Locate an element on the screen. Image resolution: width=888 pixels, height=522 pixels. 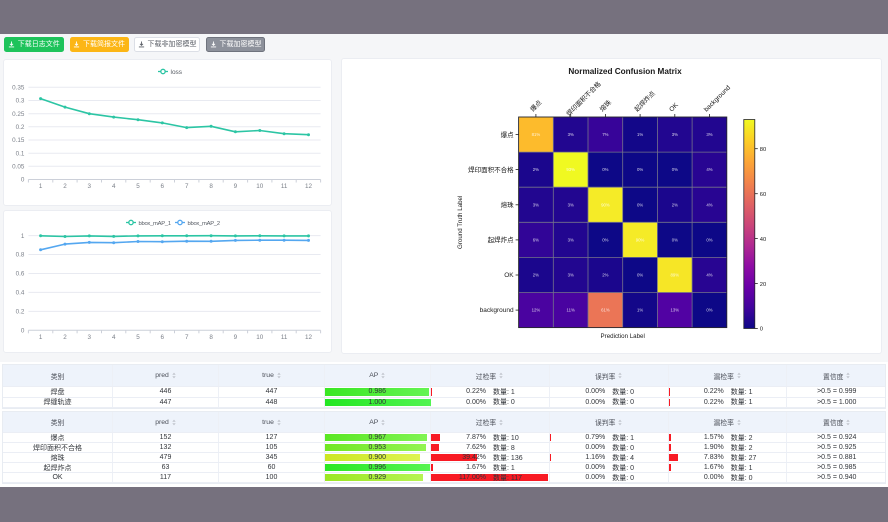
svg-text: 60 is located at coordinates (763, 195).